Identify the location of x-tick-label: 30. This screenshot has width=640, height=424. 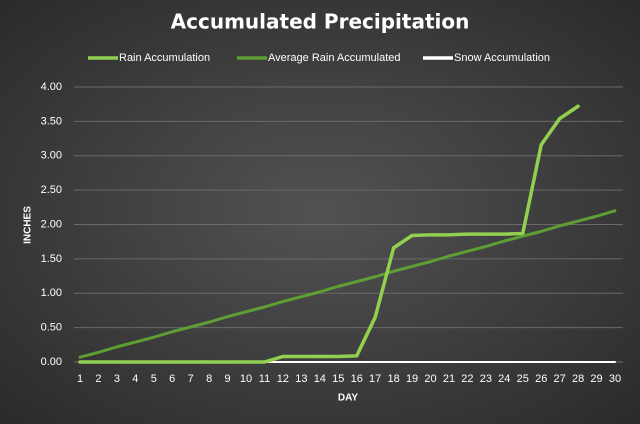
(615, 379).